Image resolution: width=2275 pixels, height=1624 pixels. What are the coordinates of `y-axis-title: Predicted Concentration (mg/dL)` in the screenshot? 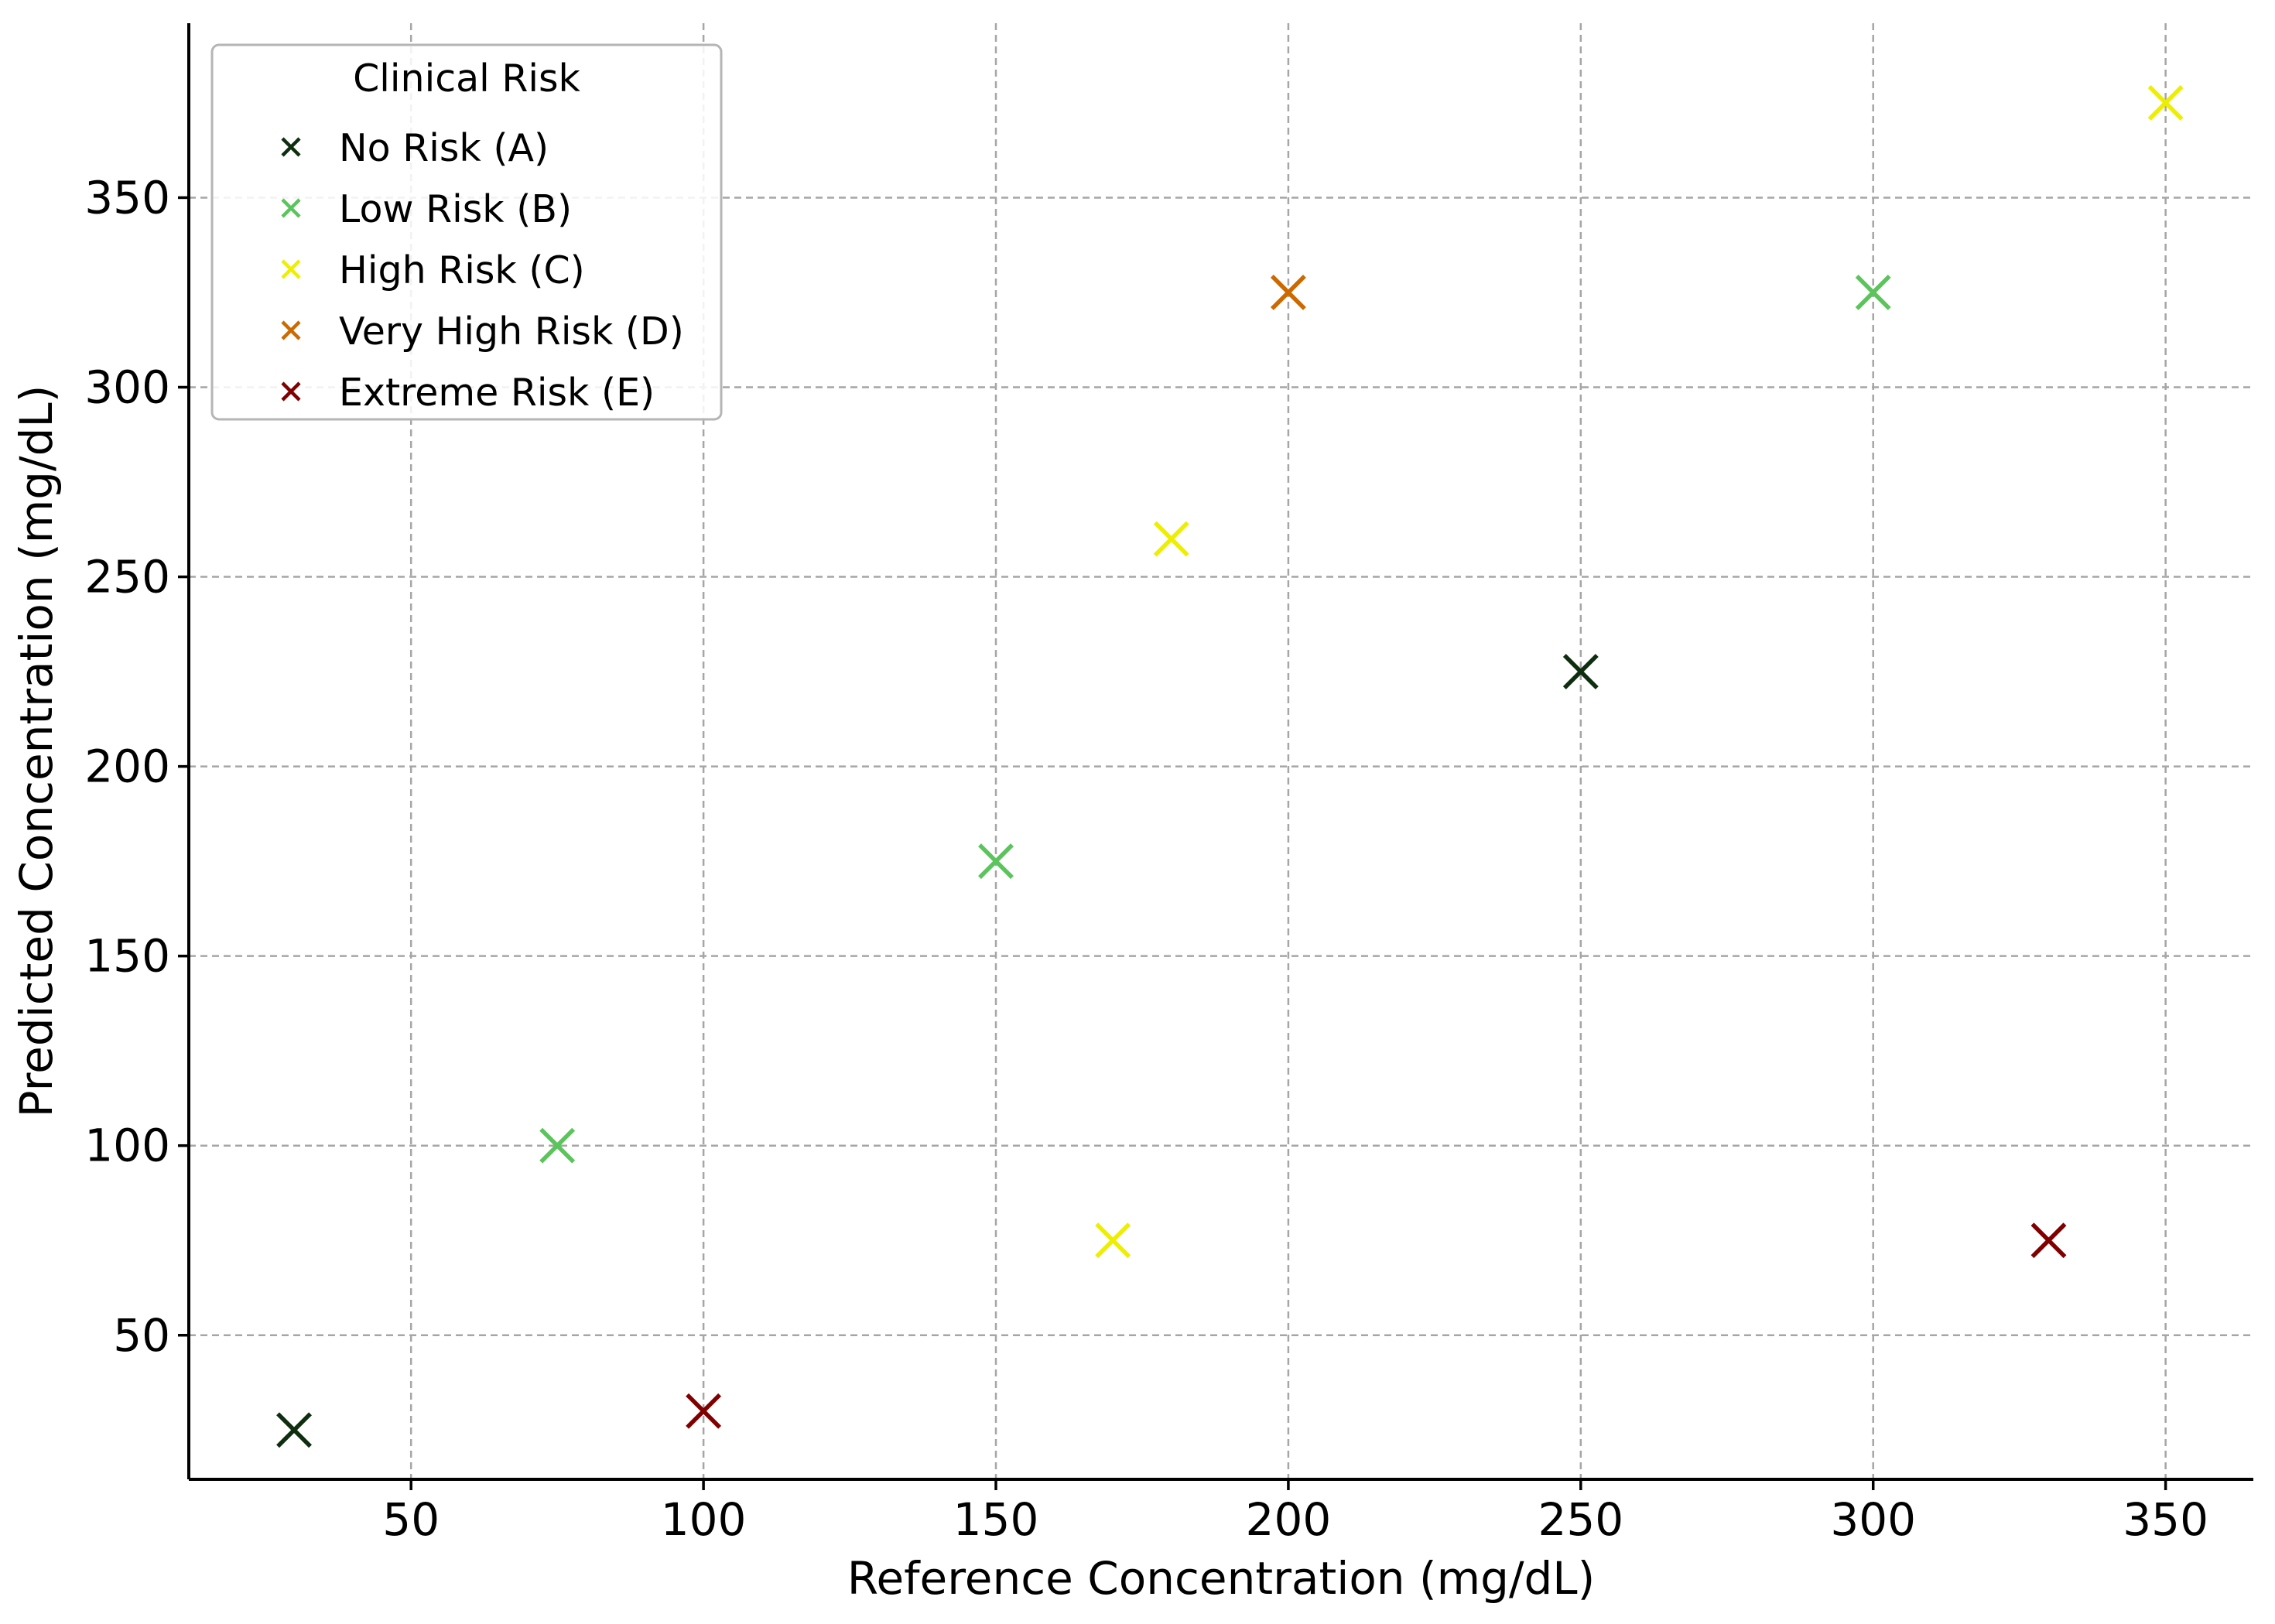 It's located at (36, 751).